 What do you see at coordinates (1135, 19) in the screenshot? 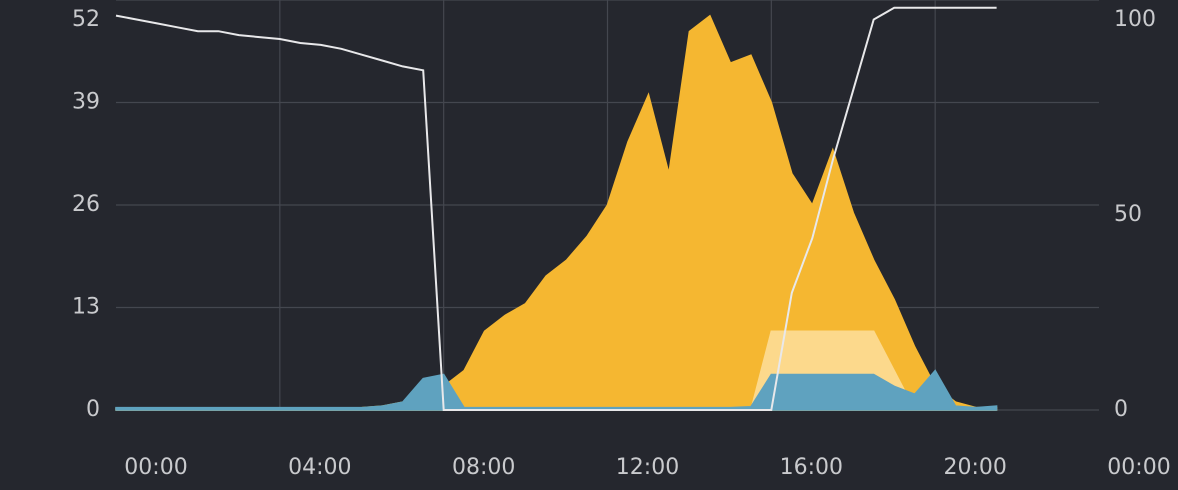
I see `y2-tick-label: 100` at bounding box center [1135, 19].